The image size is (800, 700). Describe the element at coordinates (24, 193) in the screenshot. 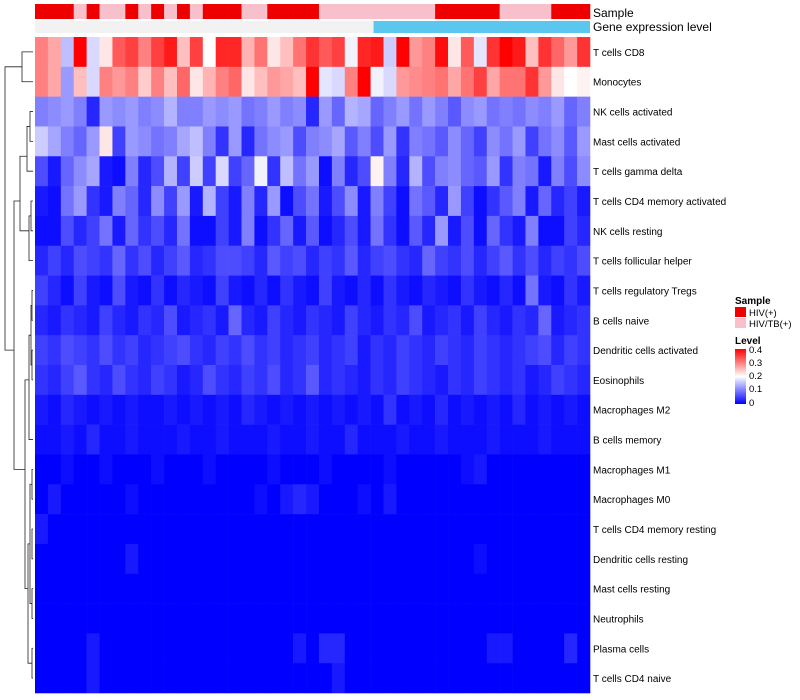

I see `dendrogram-branch` at that location.